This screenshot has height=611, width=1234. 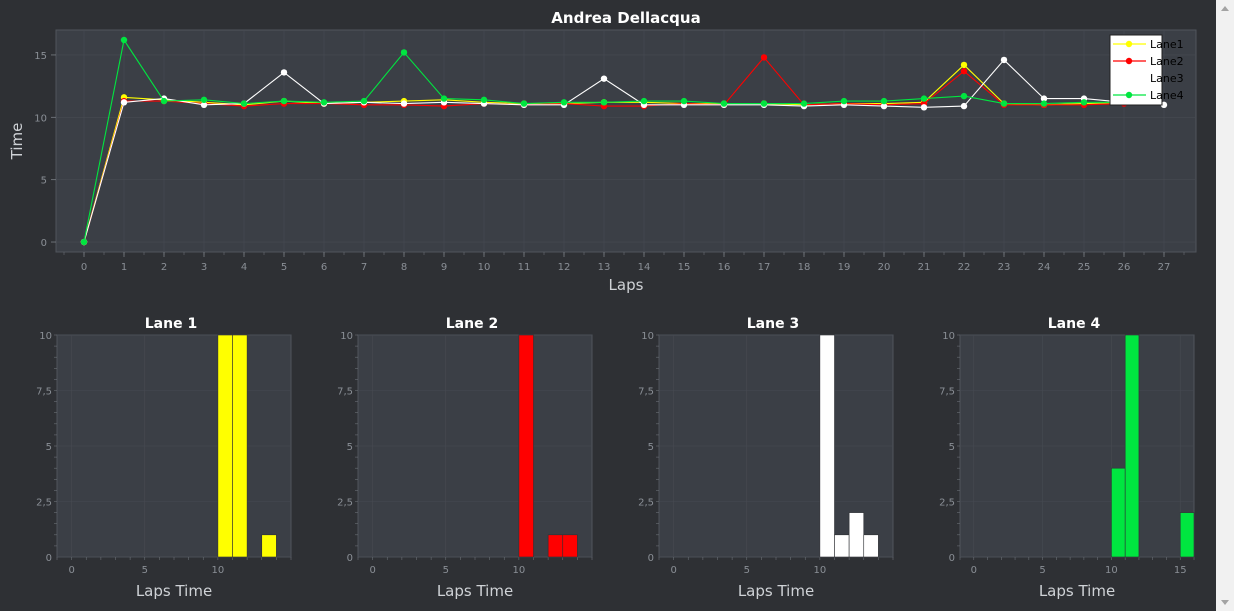 I want to click on x-tick-label: 24, so click(x=1044, y=267).